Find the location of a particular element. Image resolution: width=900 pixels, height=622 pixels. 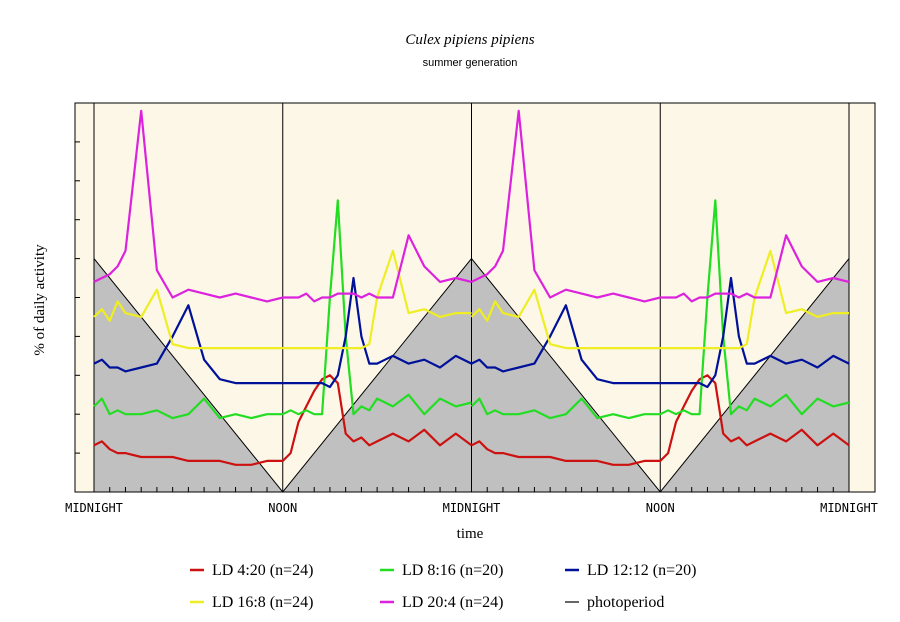

x-axis-minor-ticks is located at coordinates (471, 489).